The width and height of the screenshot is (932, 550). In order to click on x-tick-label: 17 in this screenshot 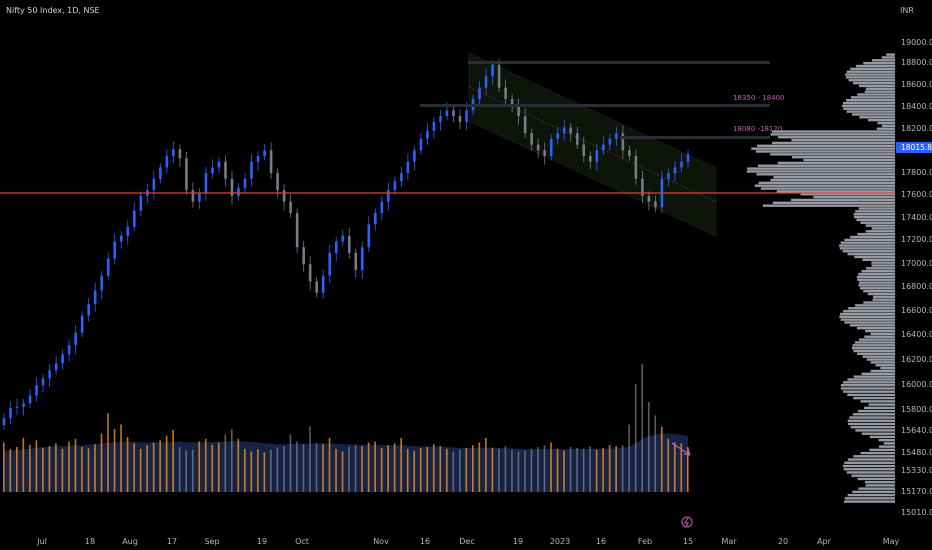, I will do `click(172, 541)`.